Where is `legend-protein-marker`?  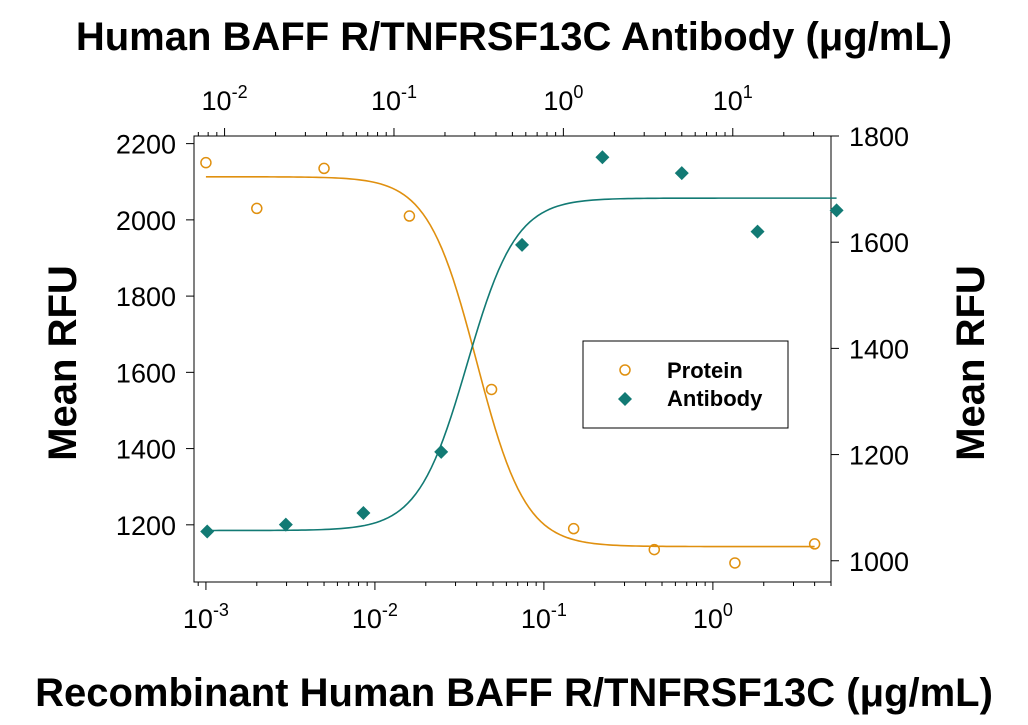 legend-protein-marker is located at coordinates (625, 370).